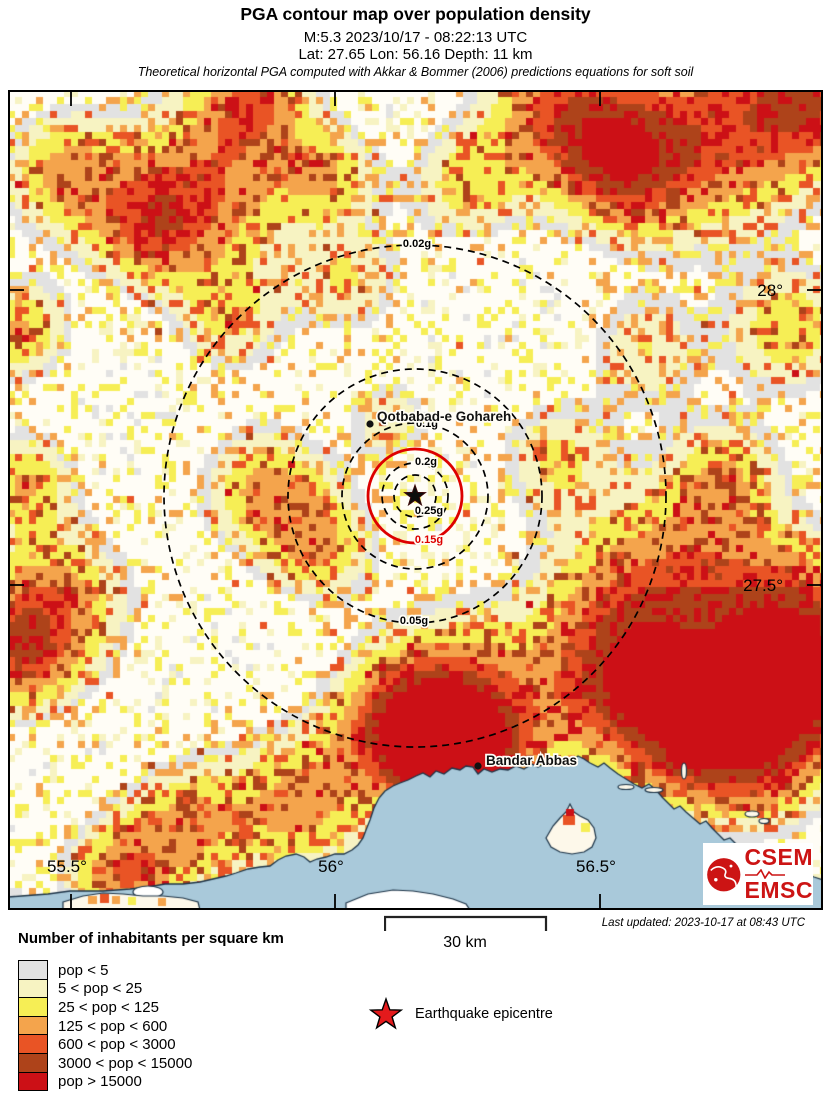  Describe the element at coordinates (151, 1081) in the screenshot. I see `legend-item: pop > 15000` at that location.